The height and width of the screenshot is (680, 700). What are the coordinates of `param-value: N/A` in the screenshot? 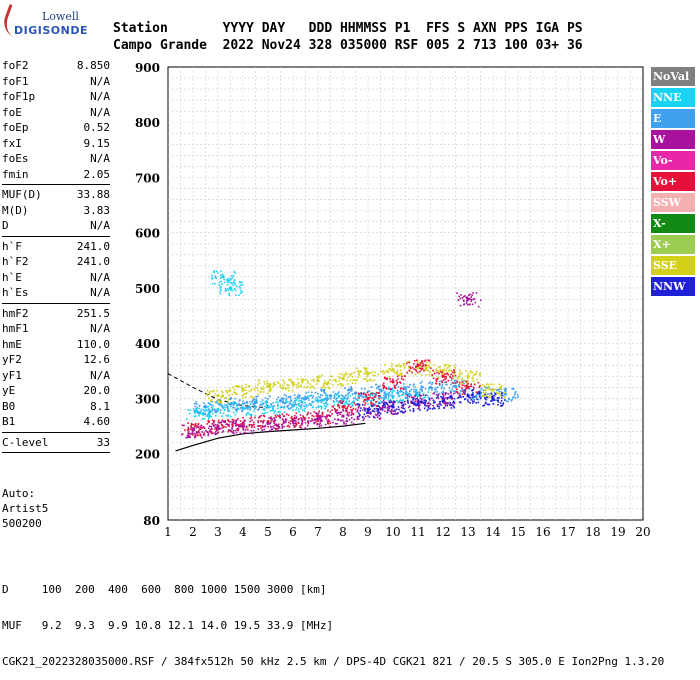 It's located at (100, 292).